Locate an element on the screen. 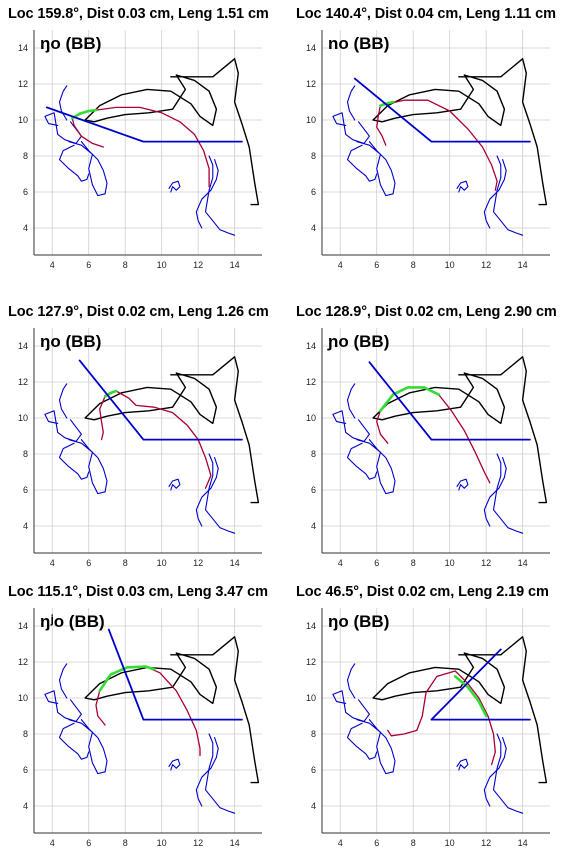  panel-title: Loc 140.4°, Dist 0.04 cm, Leng 1.11 cm is located at coordinates (426, 14).